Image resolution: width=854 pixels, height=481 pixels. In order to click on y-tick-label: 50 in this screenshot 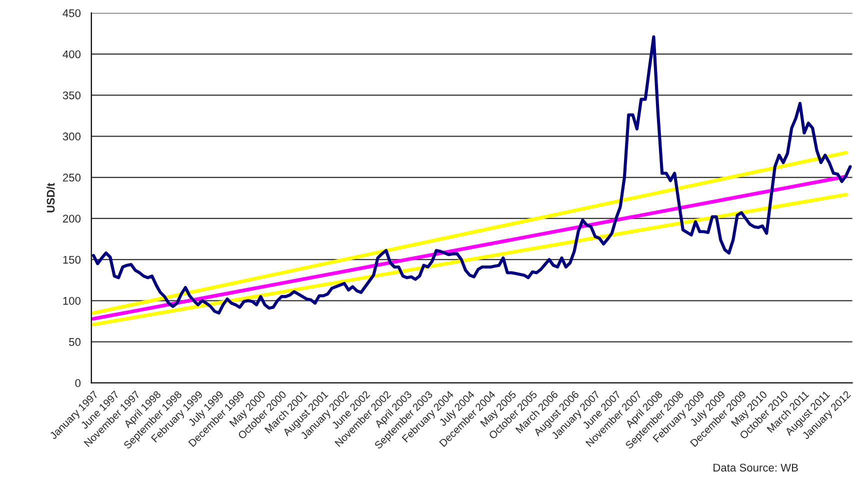, I will do `click(75, 342)`.